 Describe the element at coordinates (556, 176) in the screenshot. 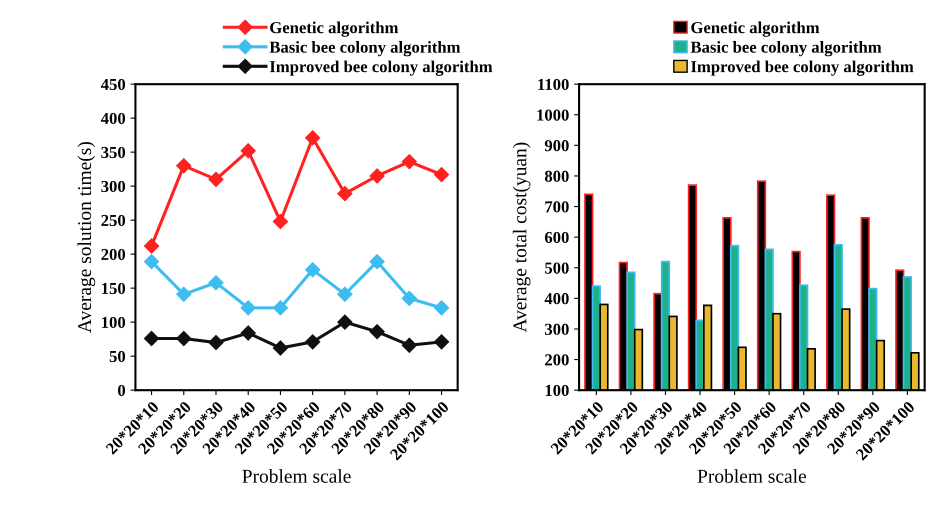

I see `y-tick-label: 800` at that location.